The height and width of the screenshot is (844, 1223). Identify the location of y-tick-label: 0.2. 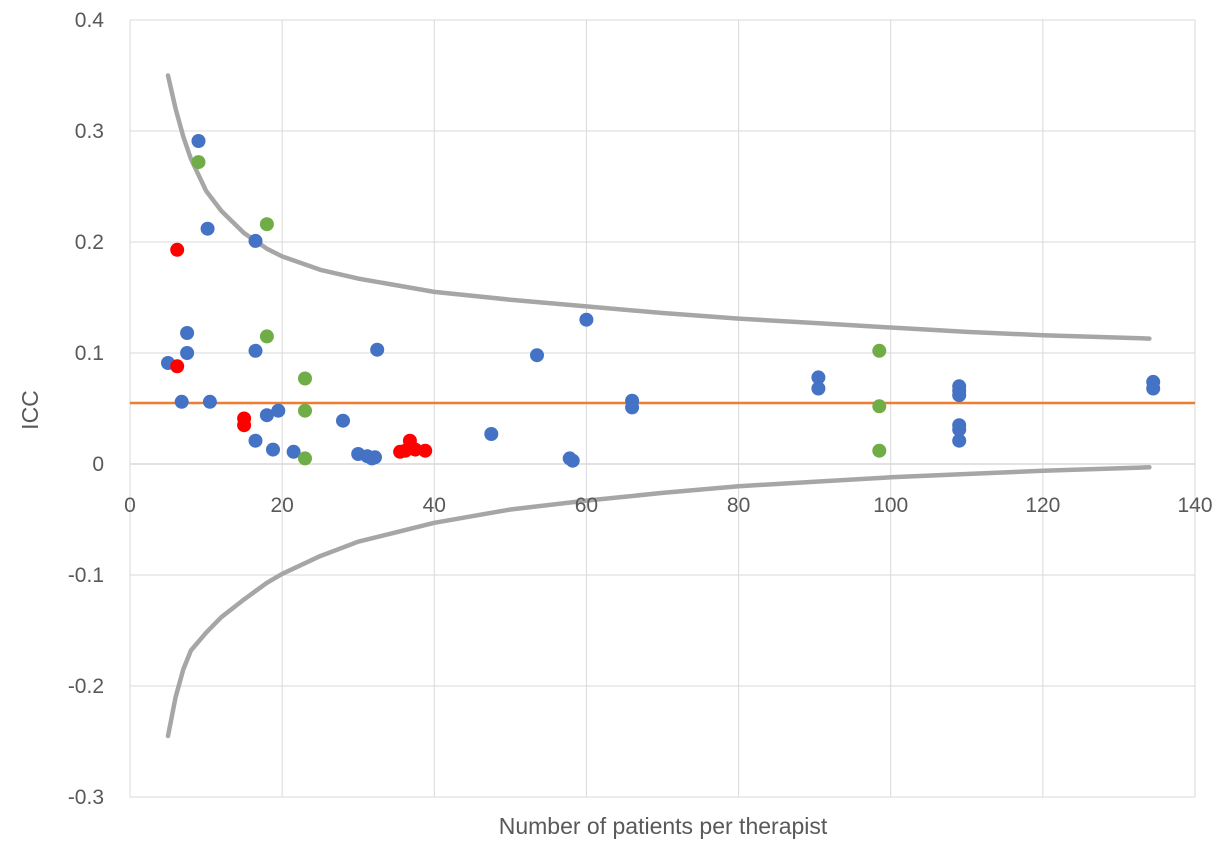
(89, 242).